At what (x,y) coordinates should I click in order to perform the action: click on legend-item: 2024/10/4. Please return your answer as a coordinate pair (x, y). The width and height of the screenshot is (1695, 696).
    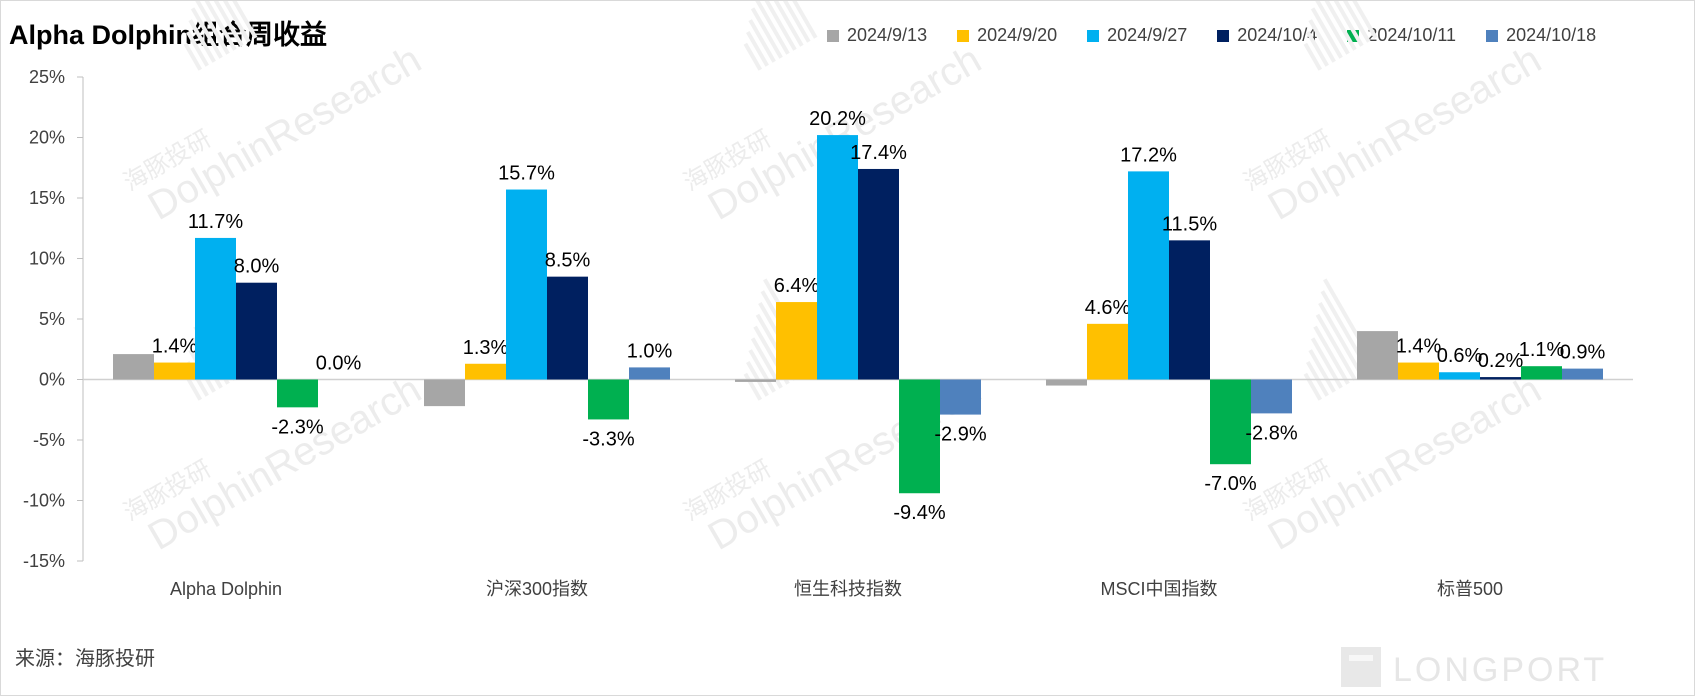
    Looking at the image, I should click on (1267, 35).